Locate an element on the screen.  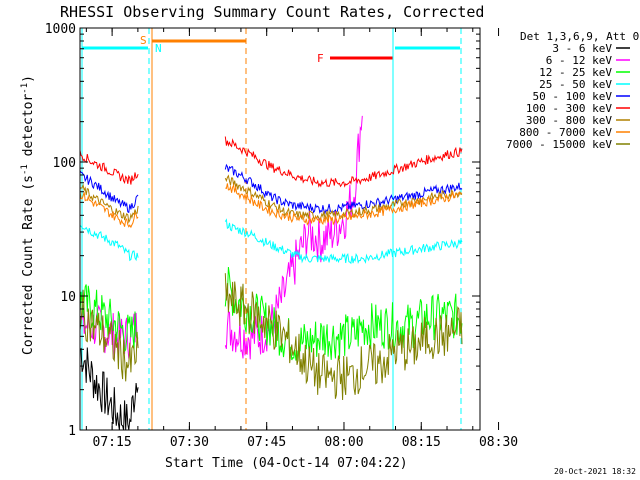
x-tick-label: 08:15 is located at coordinates (421, 442).